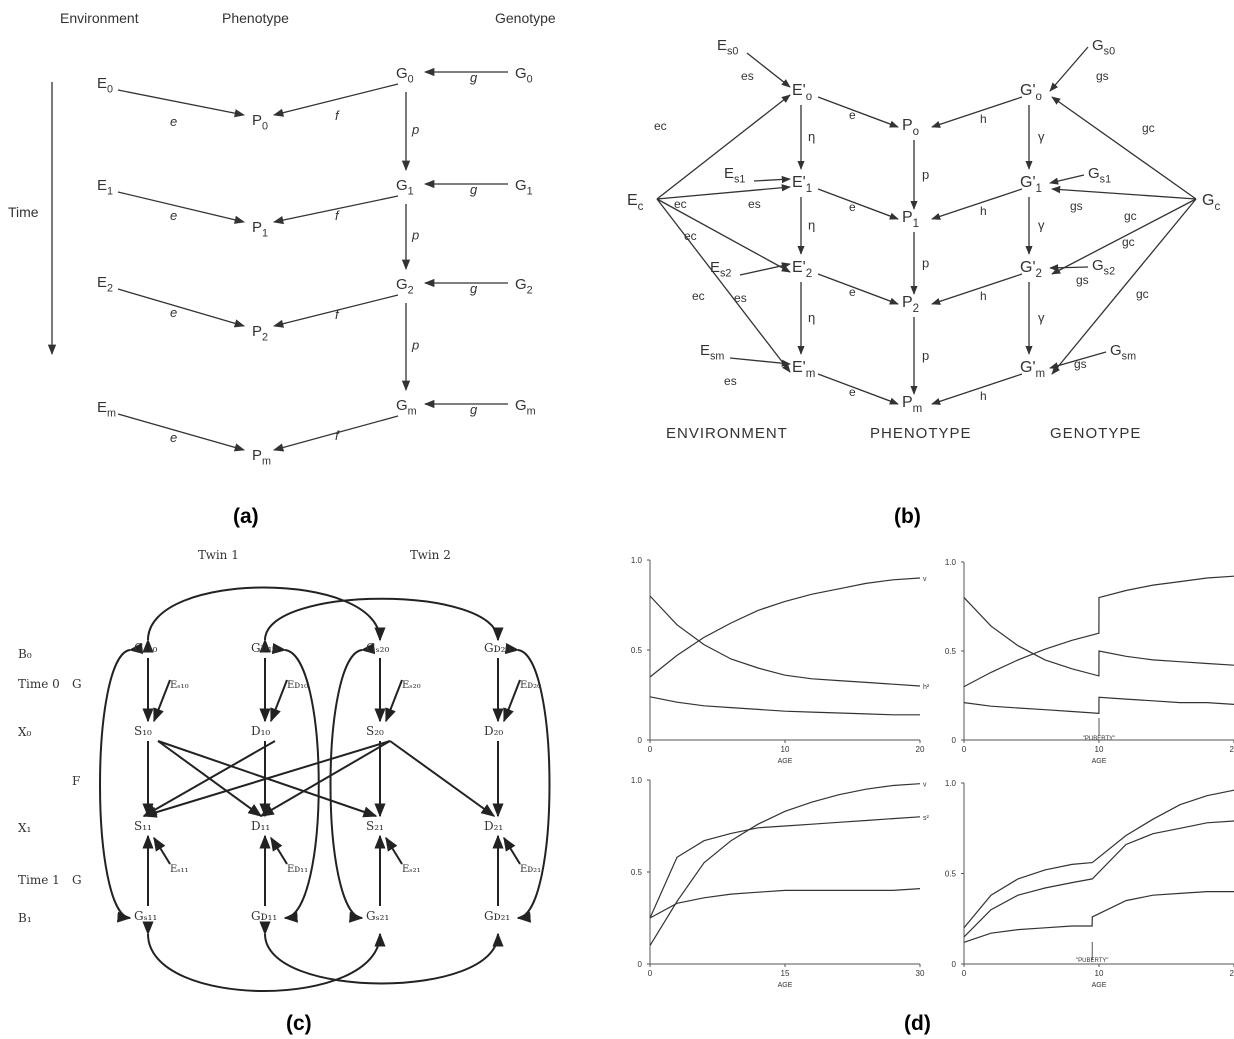 The height and width of the screenshot is (1039, 1234). Describe the element at coordinates (474, 288) in the screenshot. I see `coef-g-2: g` at that location.